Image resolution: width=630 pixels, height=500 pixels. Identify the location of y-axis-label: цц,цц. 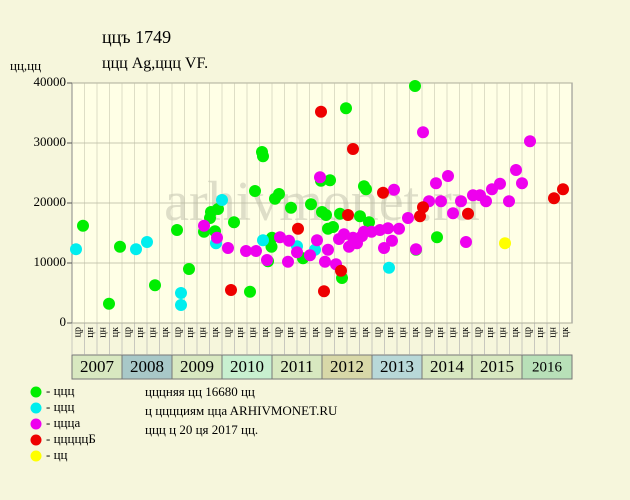
(25, 65).